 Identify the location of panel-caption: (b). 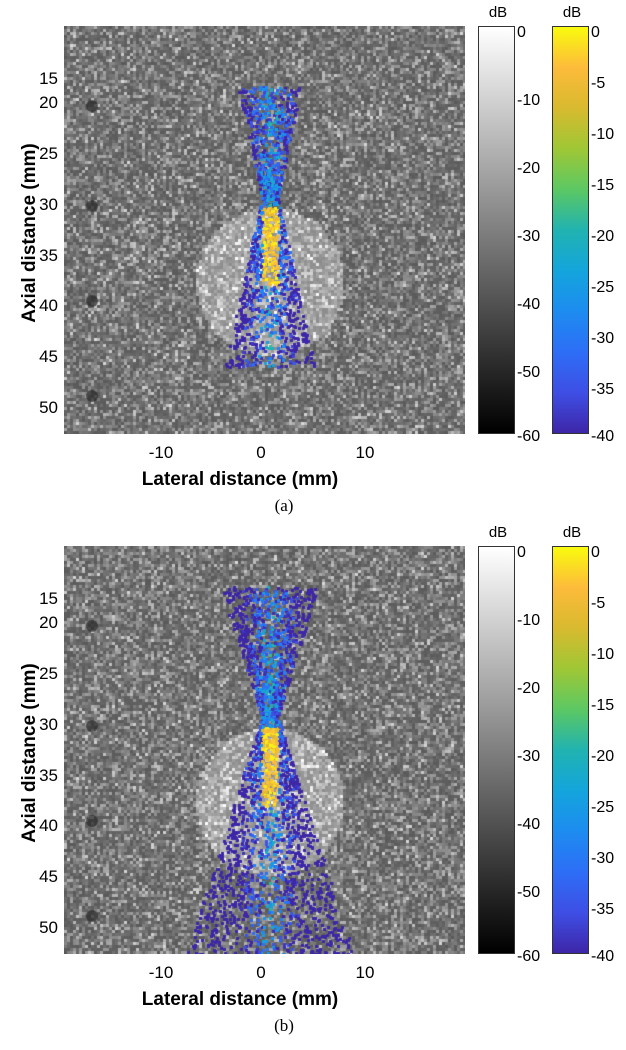
(284, 1025).